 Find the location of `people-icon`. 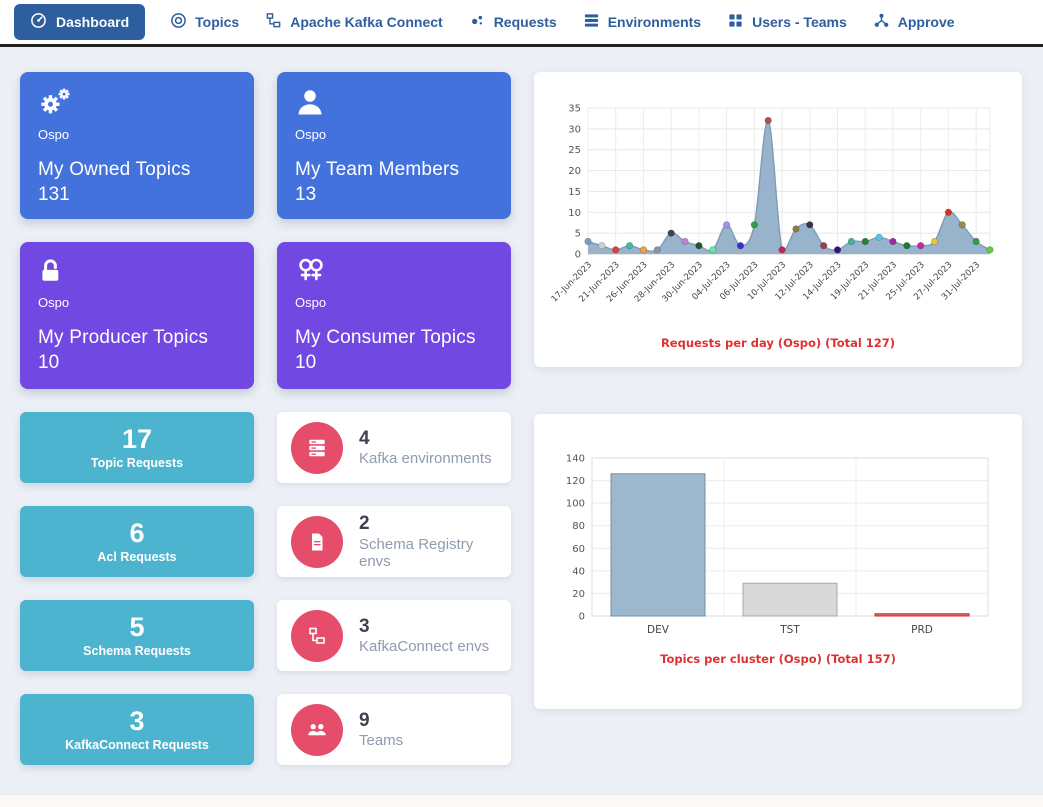

people-icon is located at coordinates (317, 729).